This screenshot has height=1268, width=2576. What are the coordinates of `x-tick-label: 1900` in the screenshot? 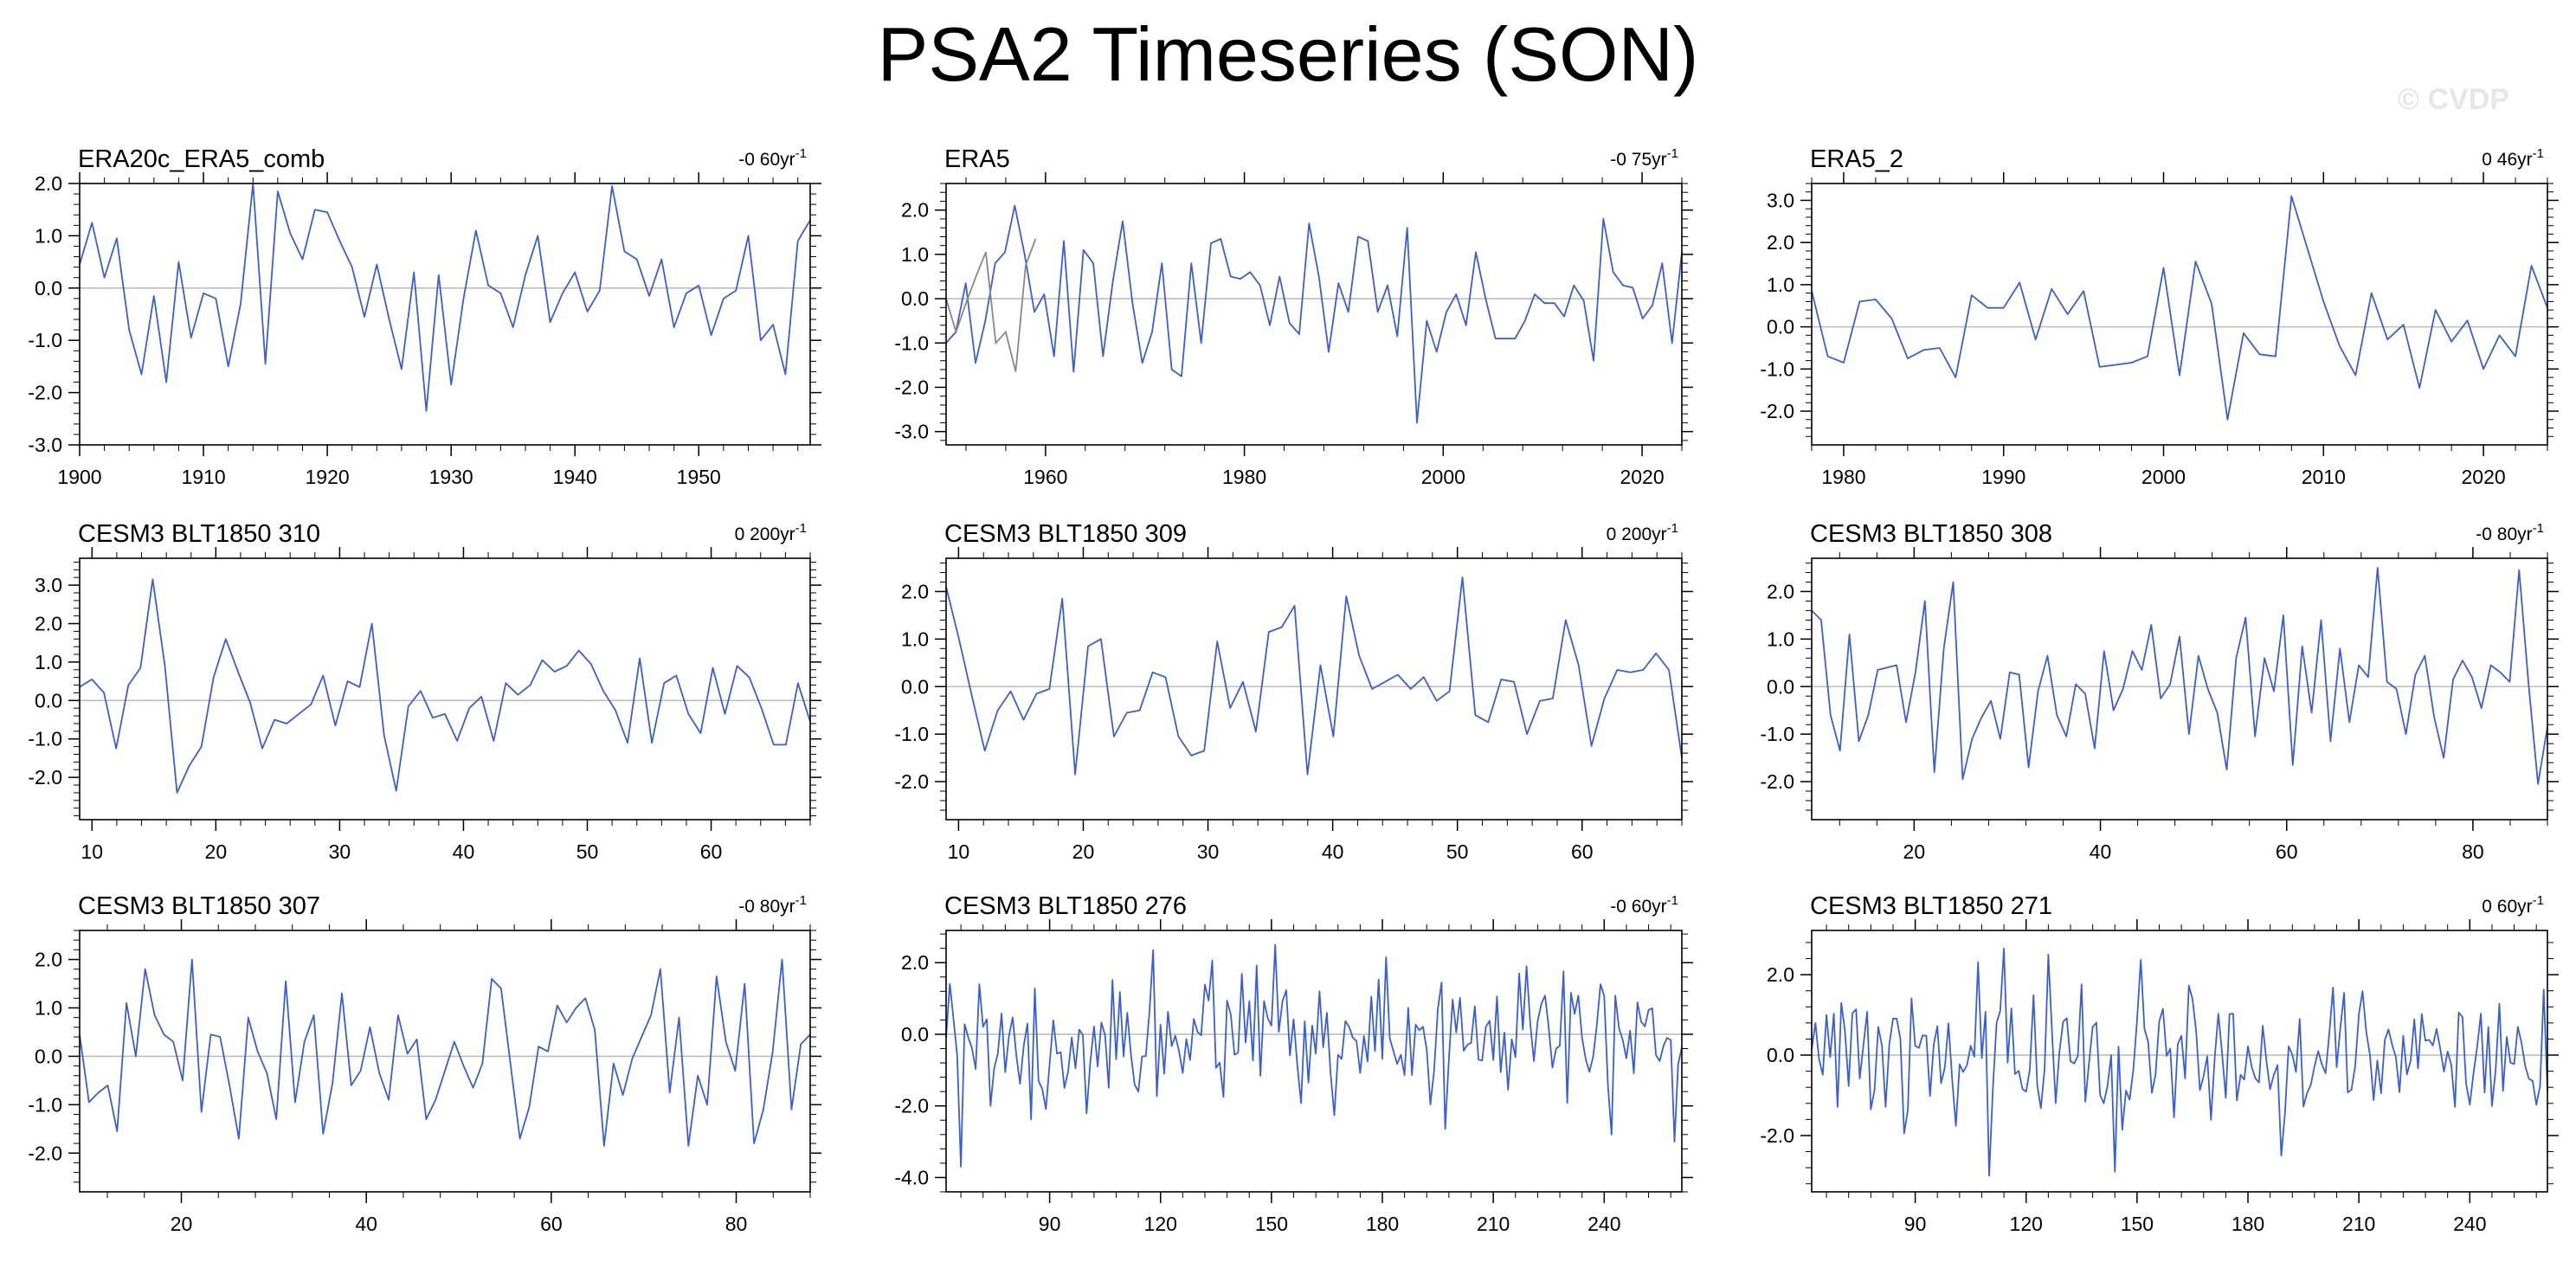 It's located at (79, 477).